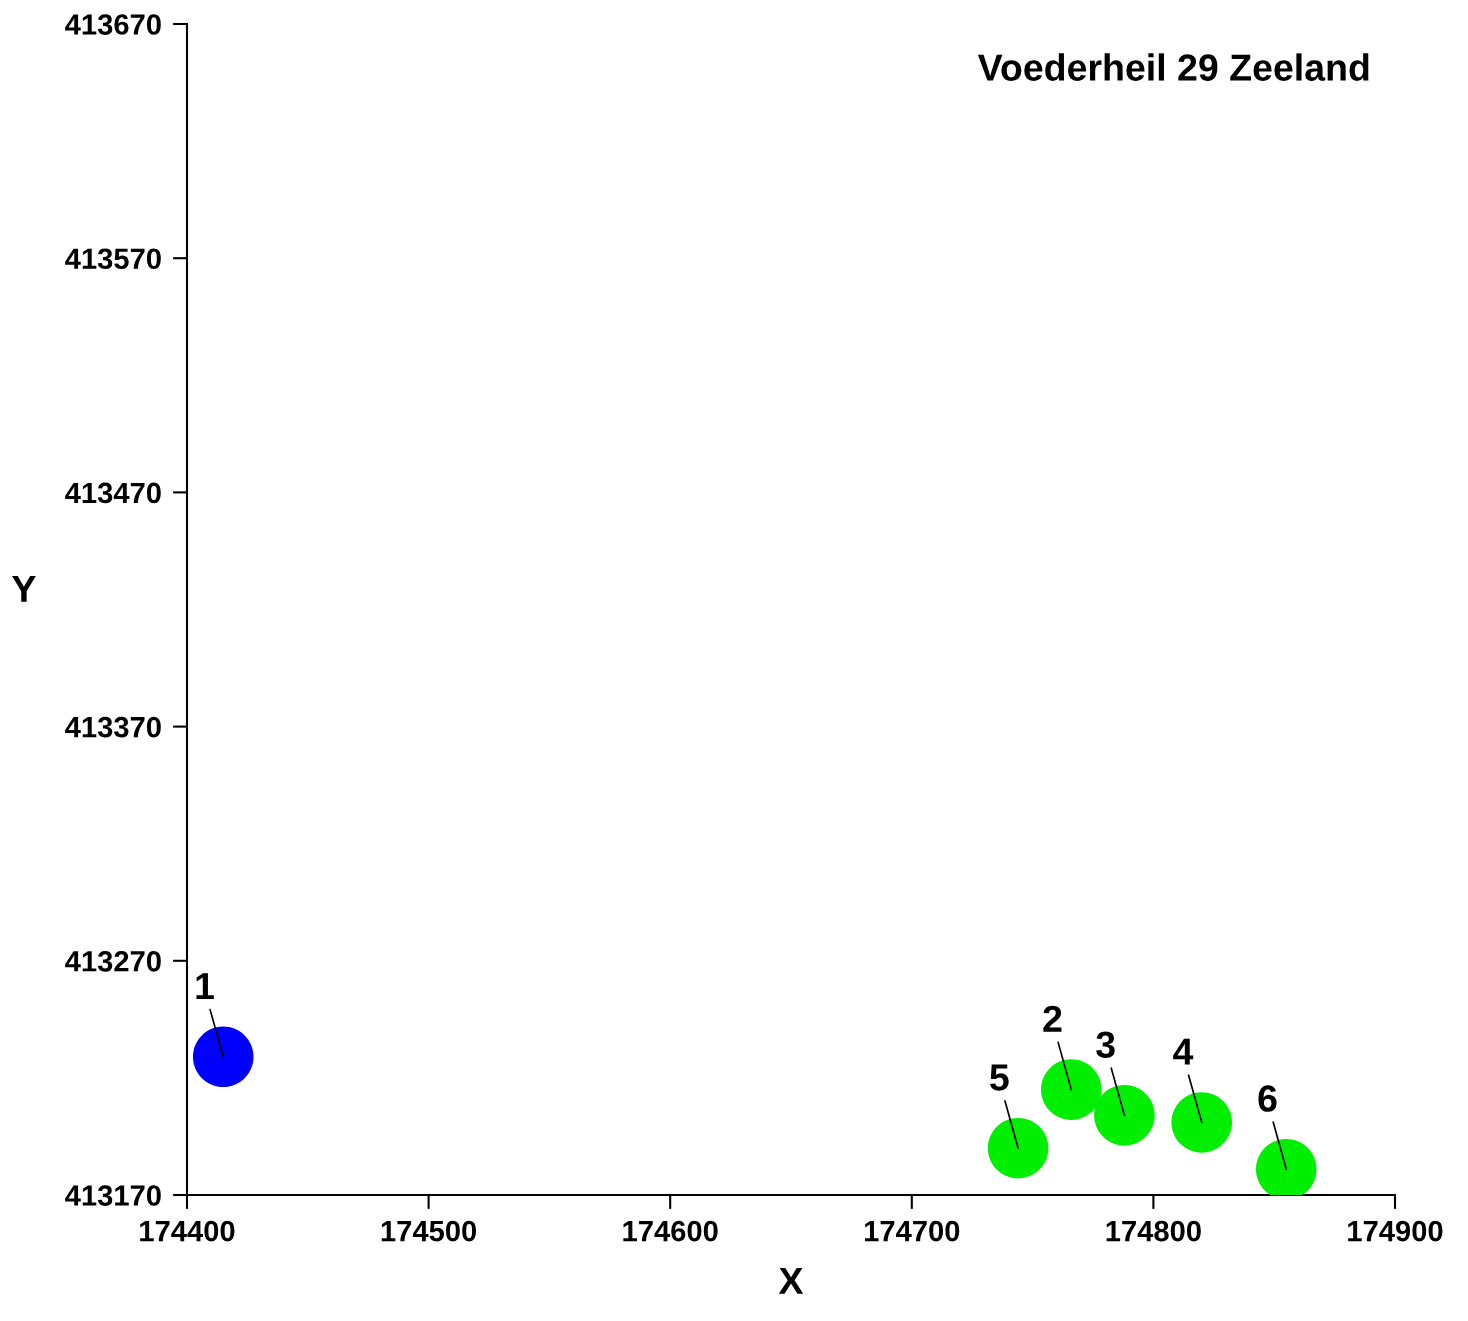 Image resolution: width=1468 pixels, height=1321 pixels. What do you see at coordinates (24, 588) in the screenshot?
I see `y-axis-title: Y` at bounding box center [24, 588].